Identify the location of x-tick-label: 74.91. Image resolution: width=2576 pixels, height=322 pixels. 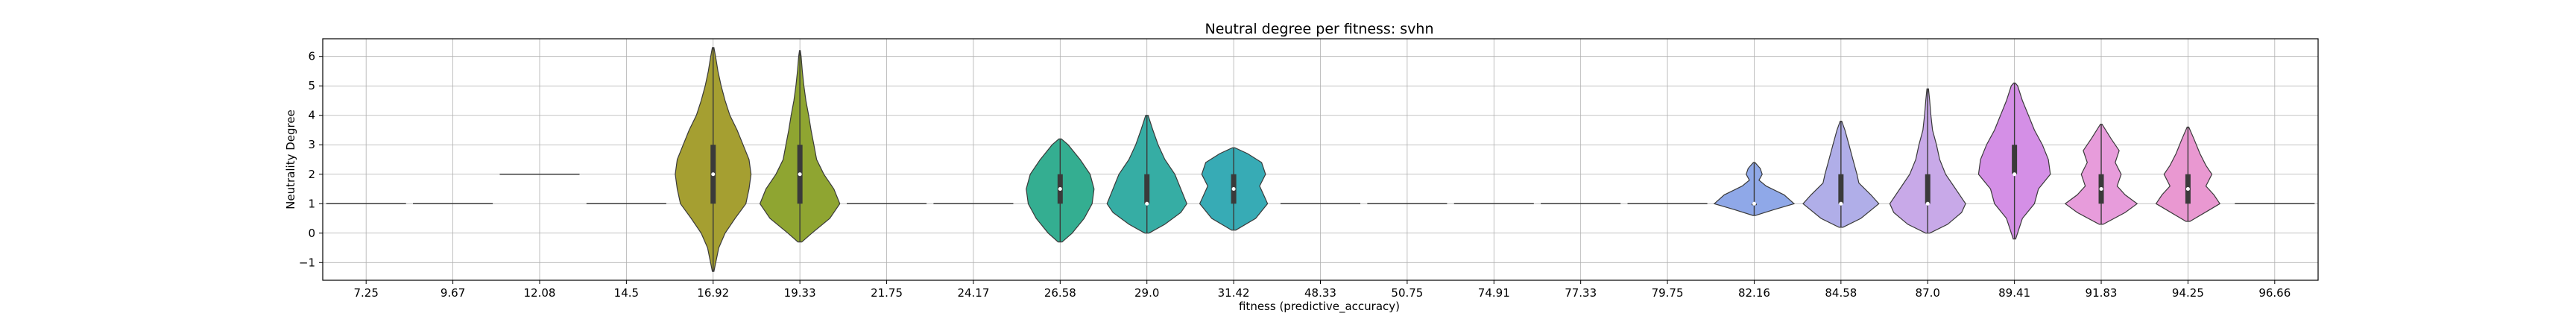
(1494, 293).